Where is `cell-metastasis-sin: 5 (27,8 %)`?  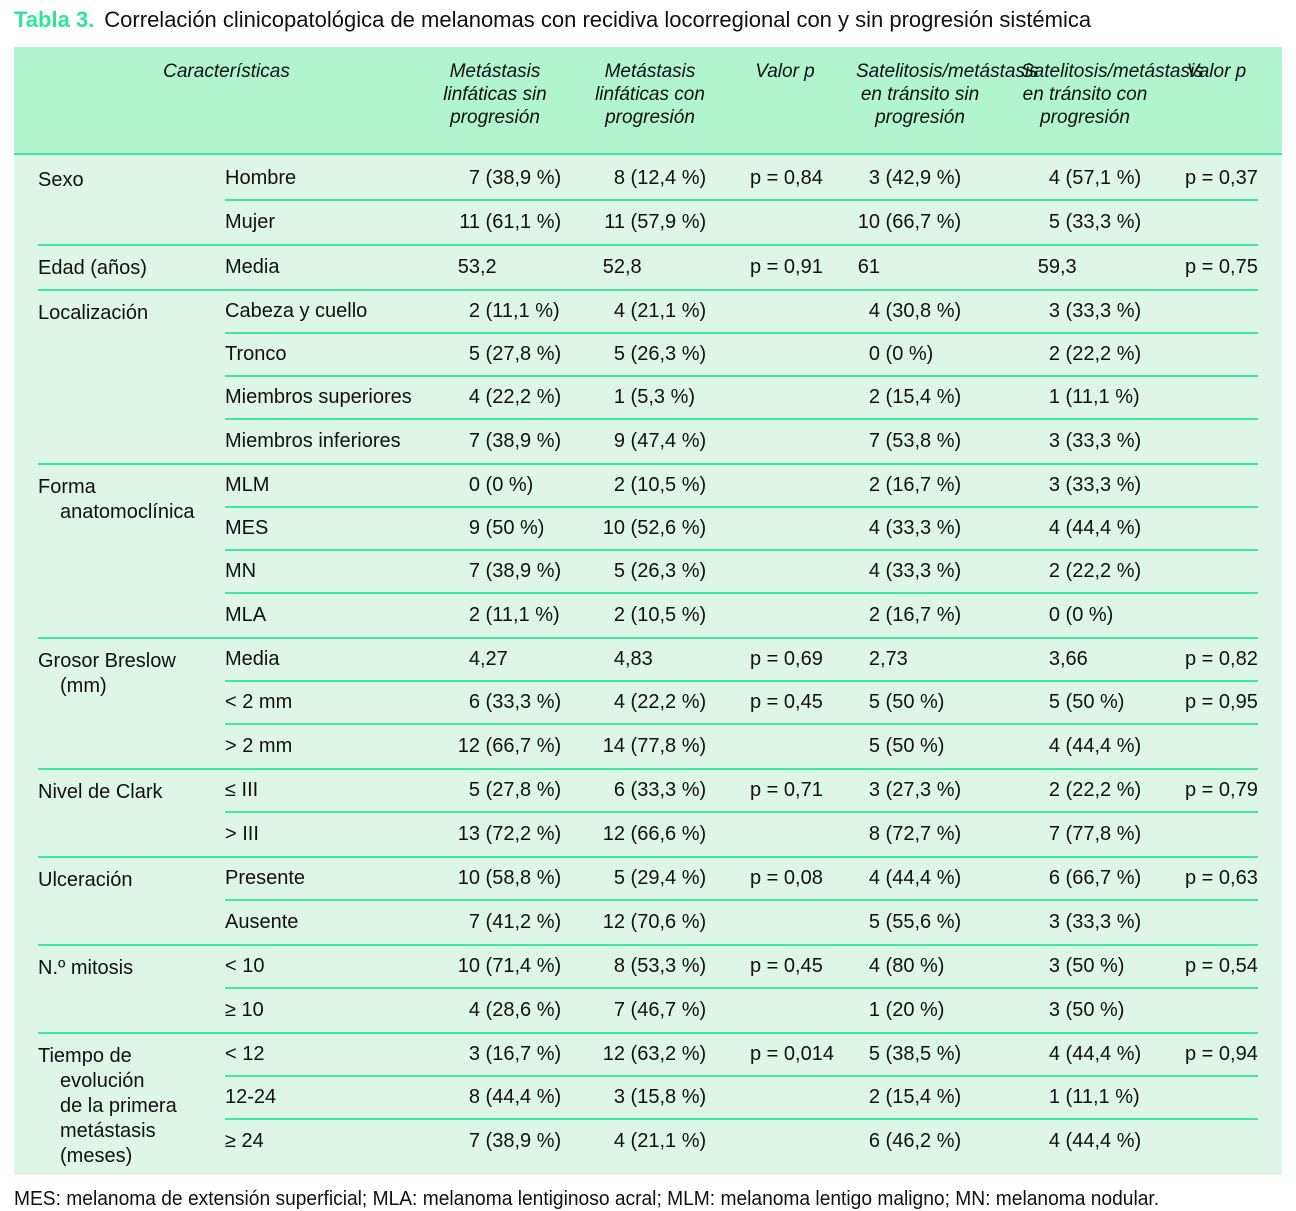
cell-metastasis-sin: 5 (27,8 %) is located at coordinates (495, 354).